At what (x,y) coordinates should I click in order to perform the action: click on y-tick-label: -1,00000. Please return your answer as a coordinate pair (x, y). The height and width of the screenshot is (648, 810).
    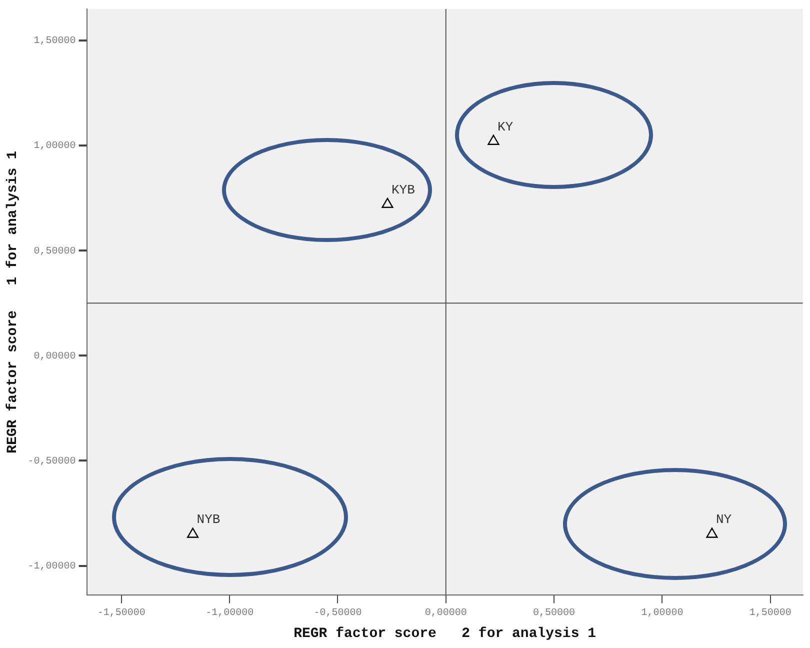
    Looking at the image, I should click on (52, 566).